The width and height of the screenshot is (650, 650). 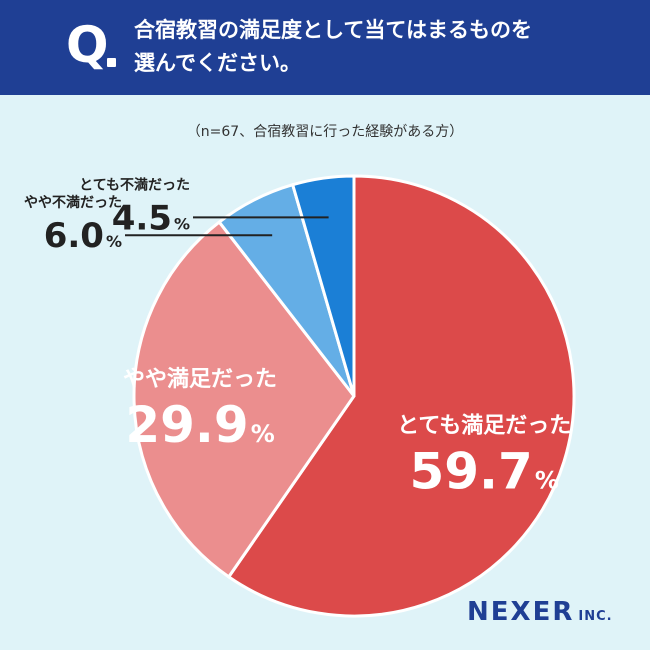 I want to click on slice-label: やや不満だった, so click(x=73, y=202).